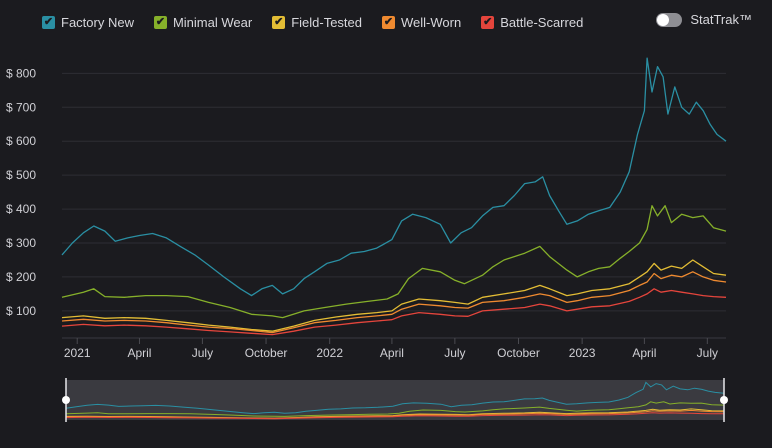 The width and height of the screenshot is (772, 448). Describe the element at coordinates (663, 19) in the screenshot. I see `toggle-knob` at that location.